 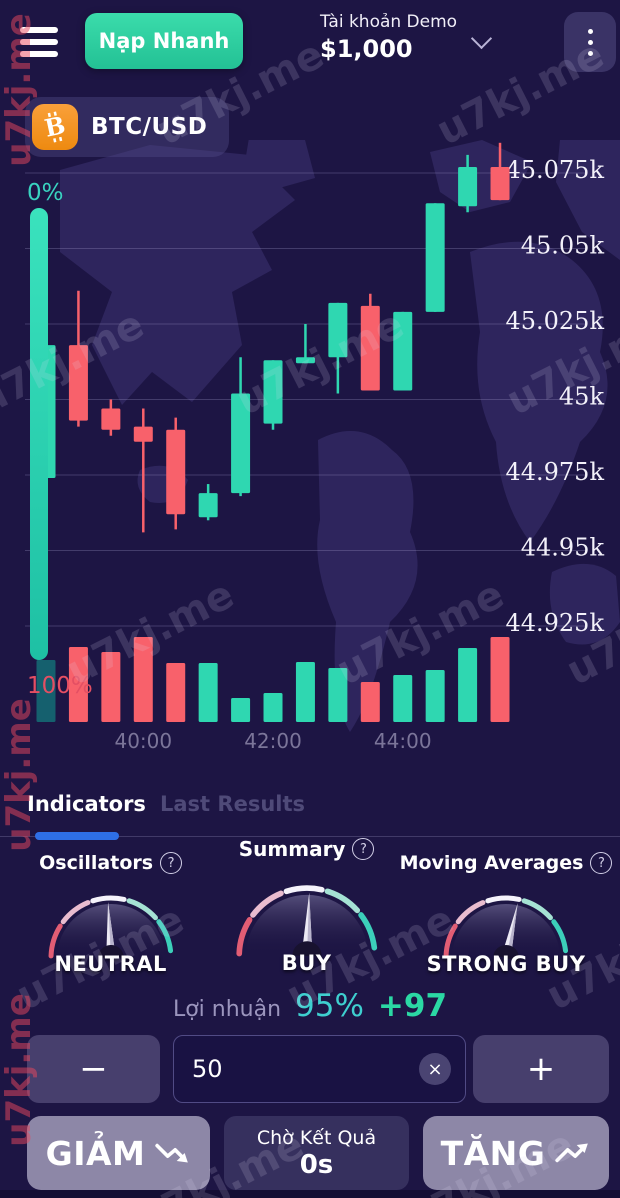 I want to click on amount-row: − × +, so click(x=310, y=1069).